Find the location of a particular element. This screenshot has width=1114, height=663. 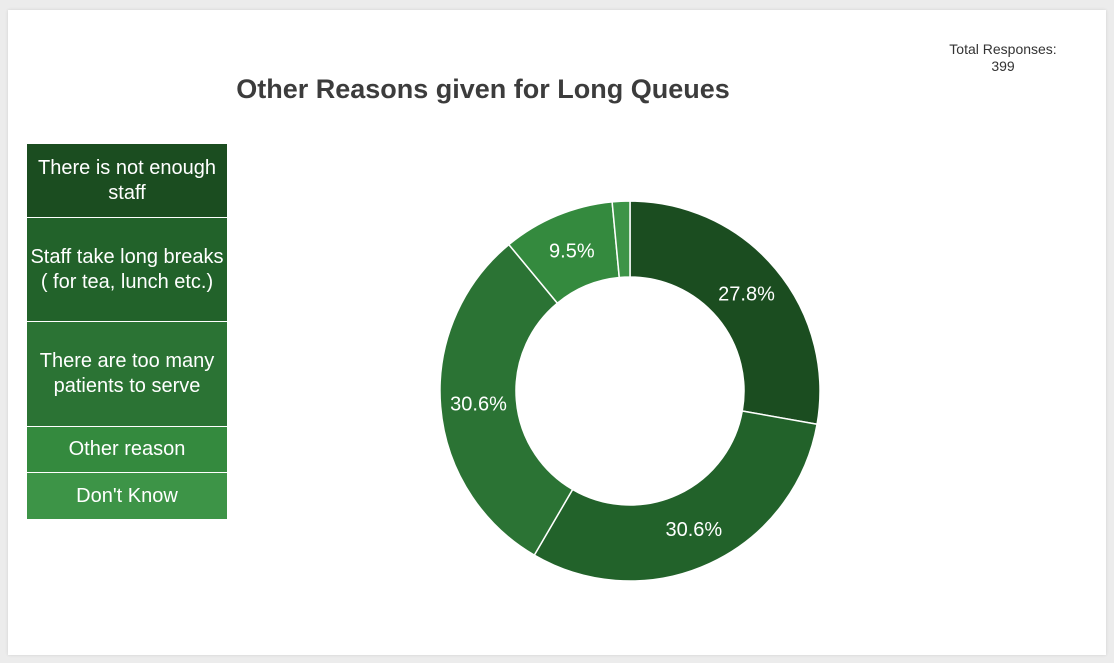

legend-label: Don't Know is located at coordinates (127, 495).